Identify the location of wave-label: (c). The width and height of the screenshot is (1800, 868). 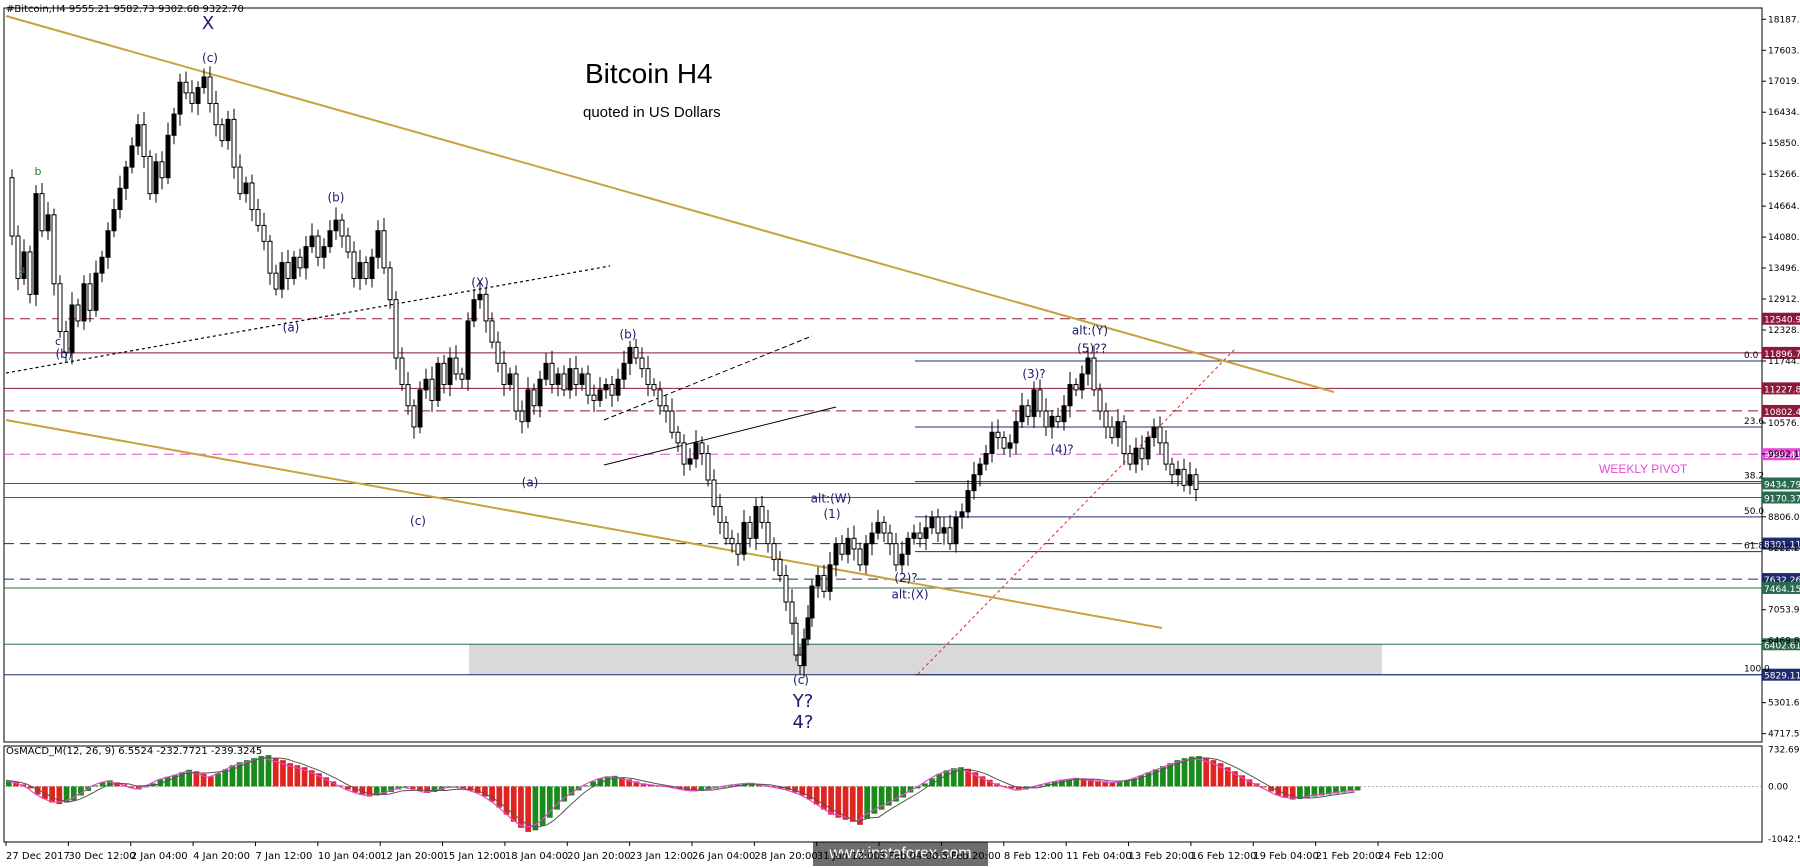
(418, 521).